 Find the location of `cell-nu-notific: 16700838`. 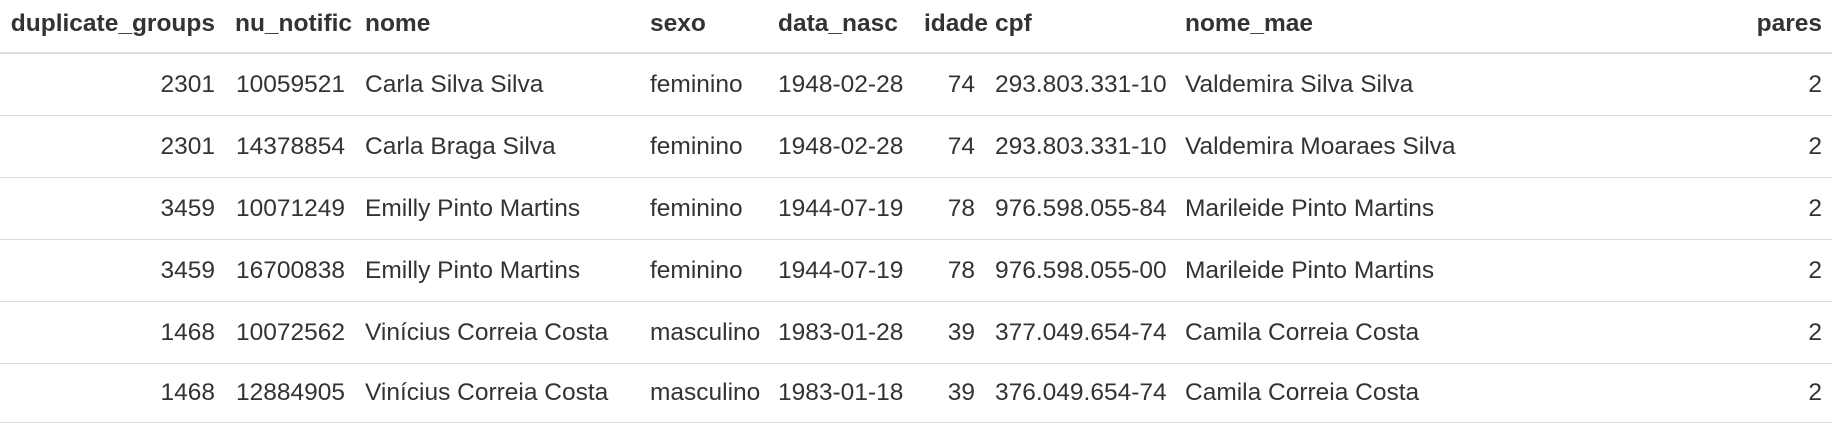

cell-nu-notific: 16700838 is located at coordinates (290, 270).